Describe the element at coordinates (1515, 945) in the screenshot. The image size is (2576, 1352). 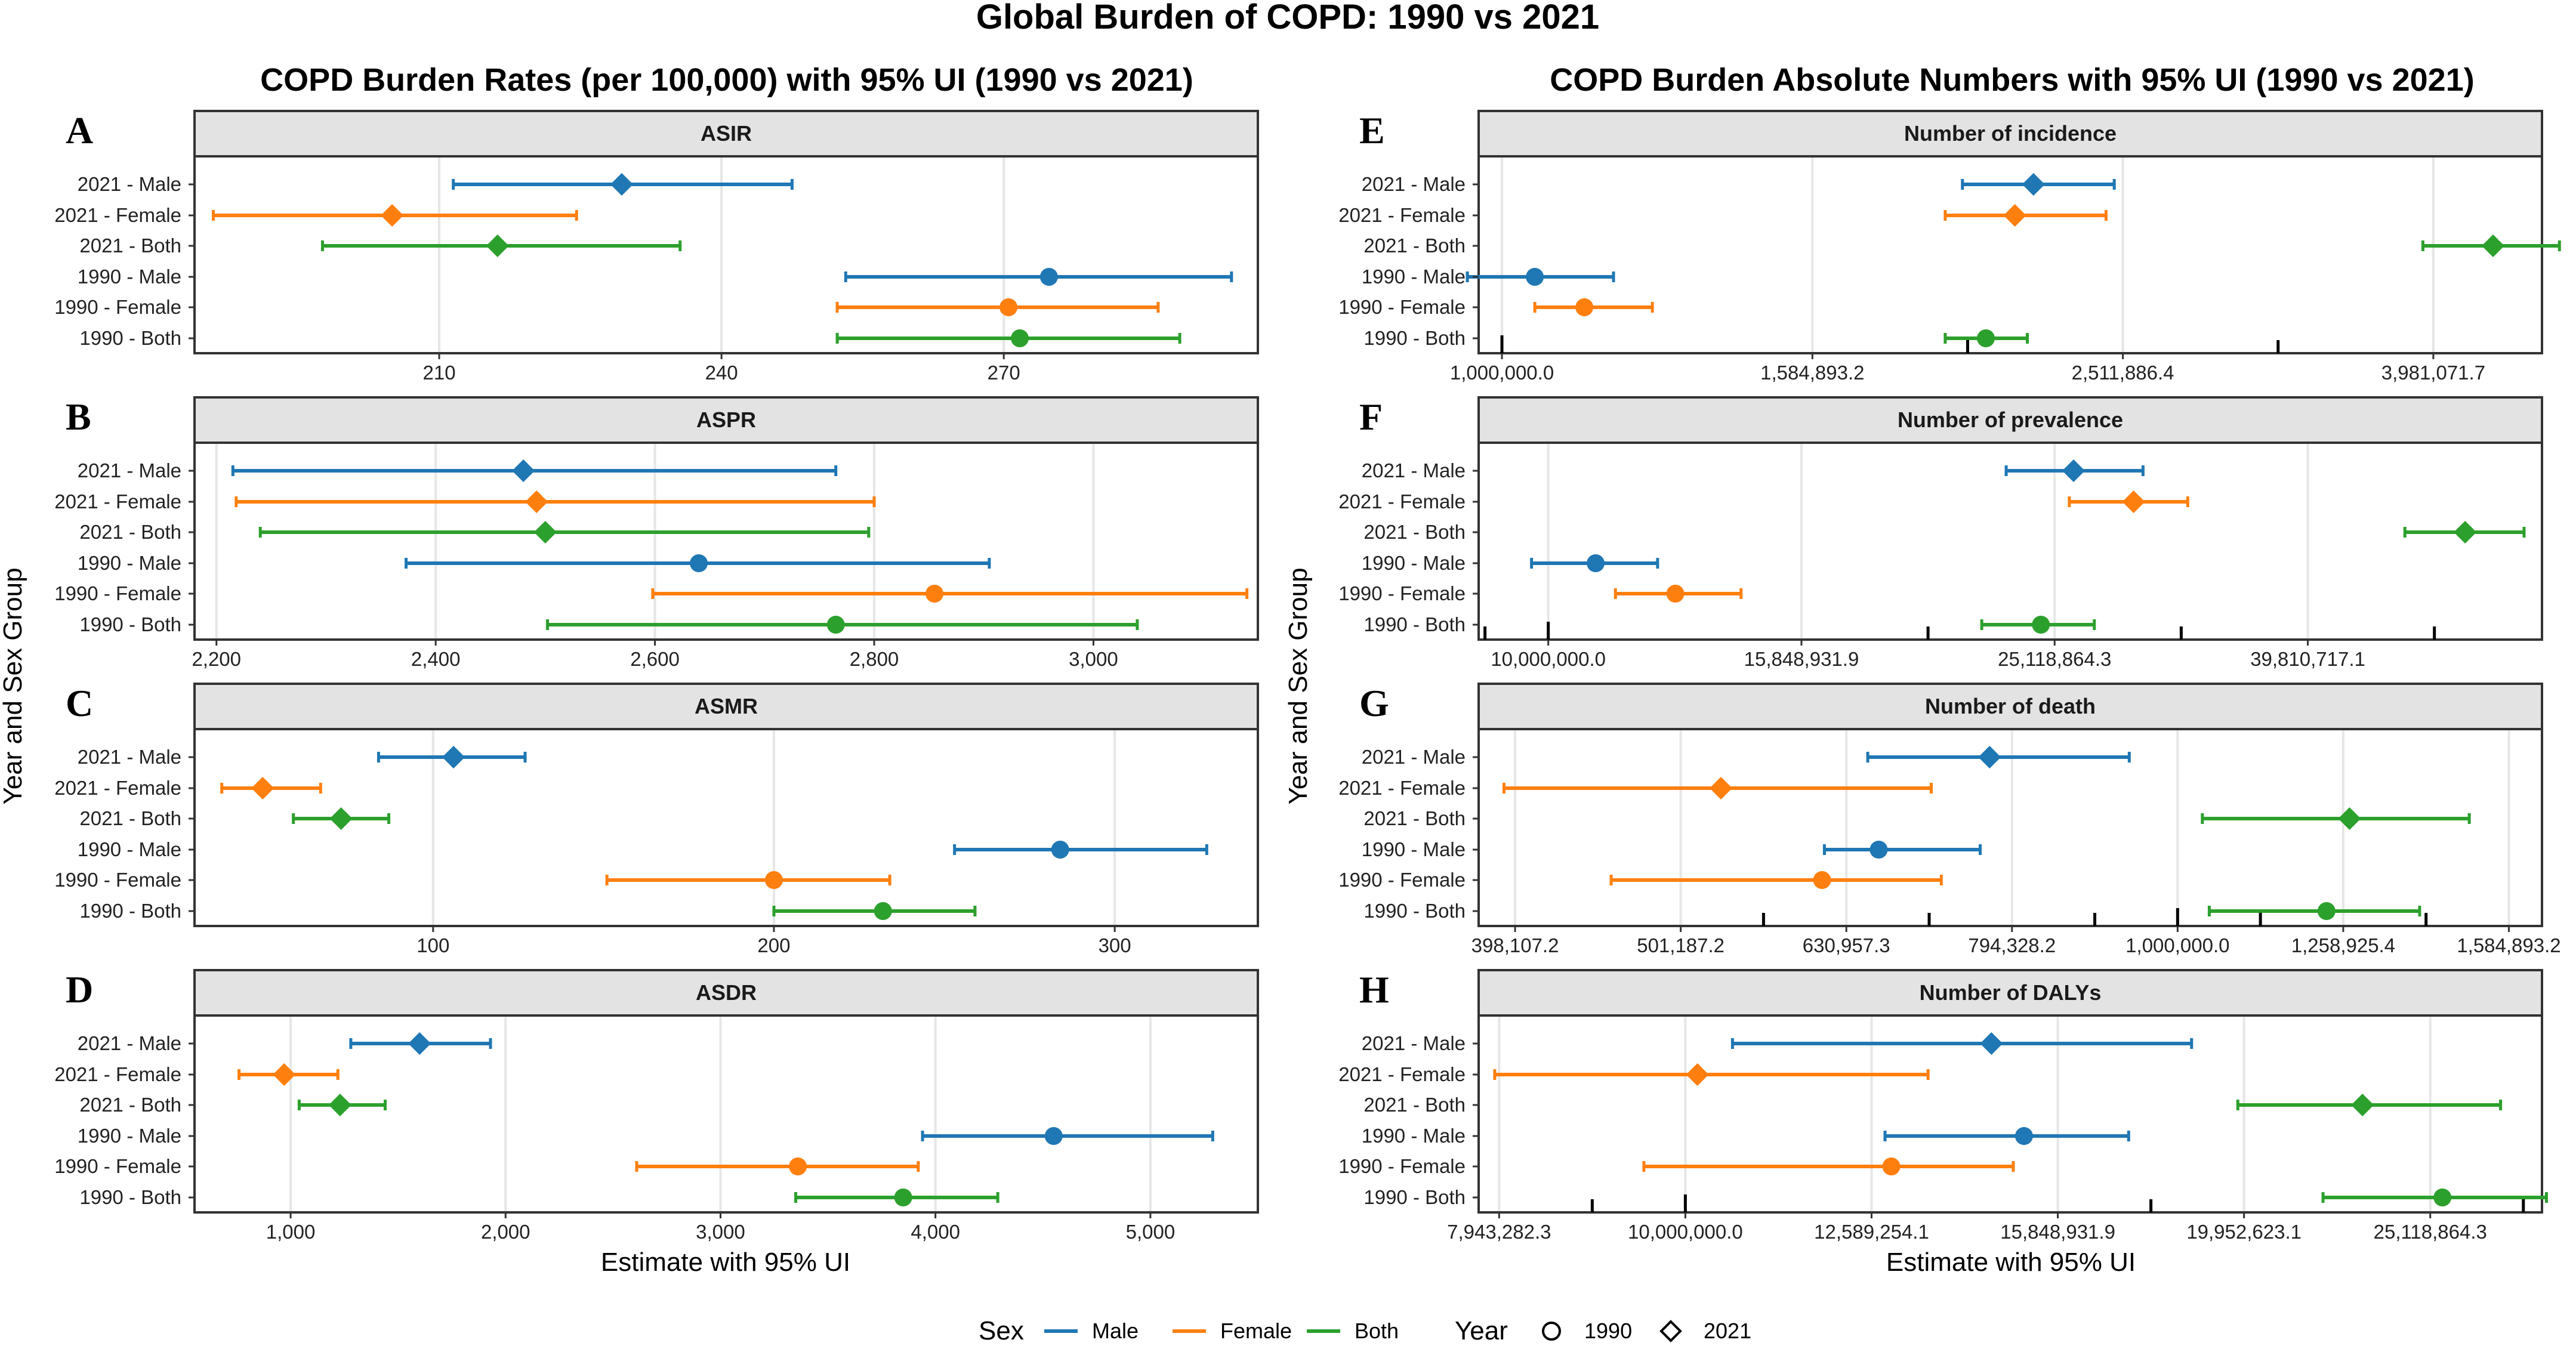
I see `x-tick-label: 398,107.2` at that location.